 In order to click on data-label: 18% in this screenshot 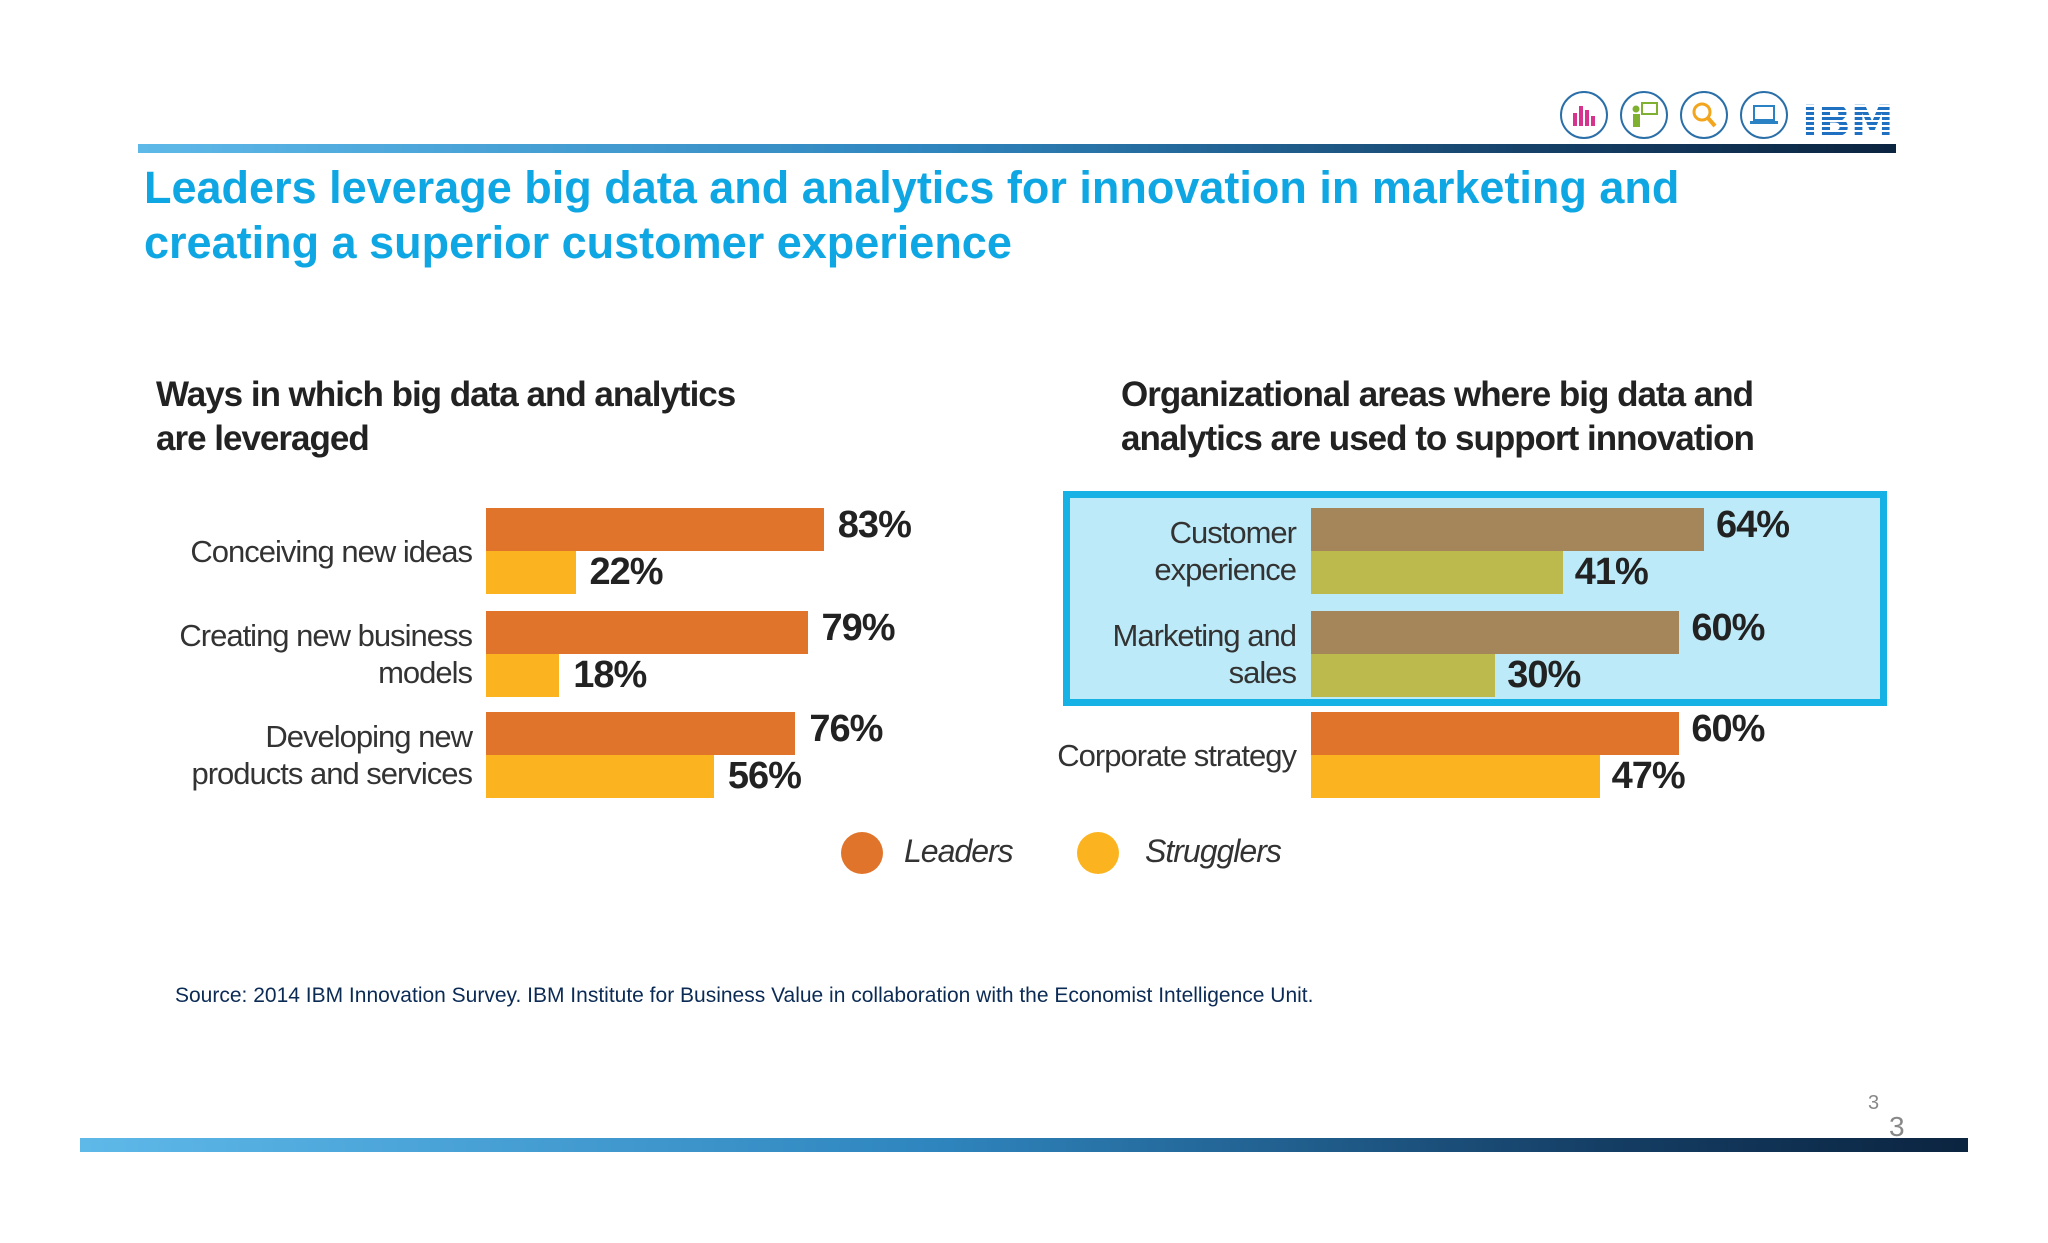, I will do `click(610, 675)`.